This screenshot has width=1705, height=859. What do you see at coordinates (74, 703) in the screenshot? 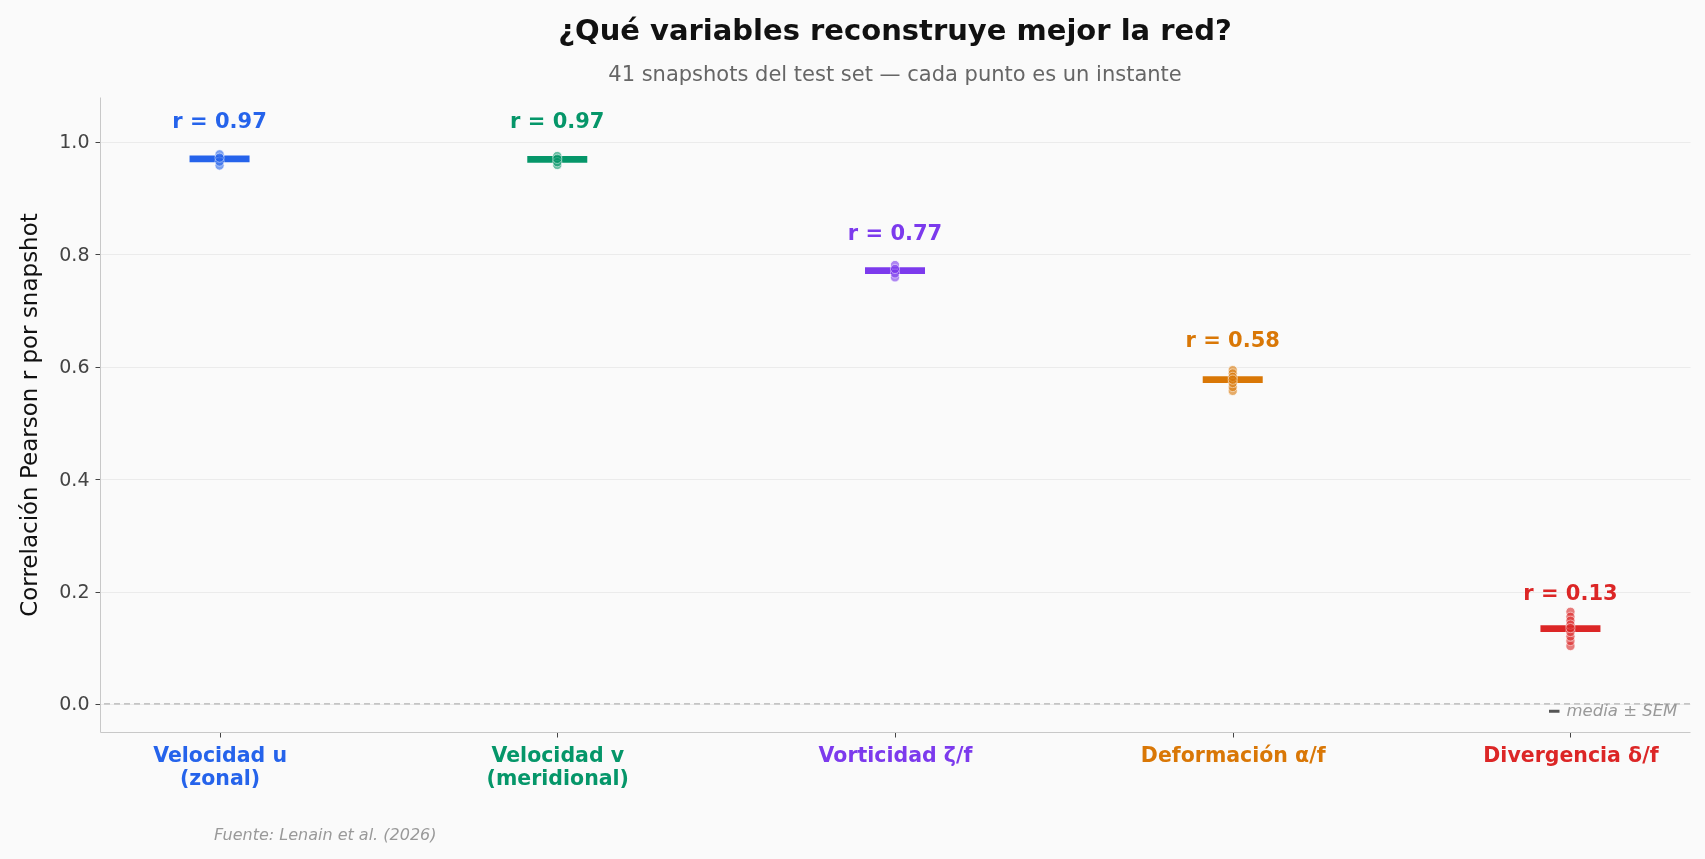
I see `y-tick-label: 0.0` at bounding box center [74, 703].